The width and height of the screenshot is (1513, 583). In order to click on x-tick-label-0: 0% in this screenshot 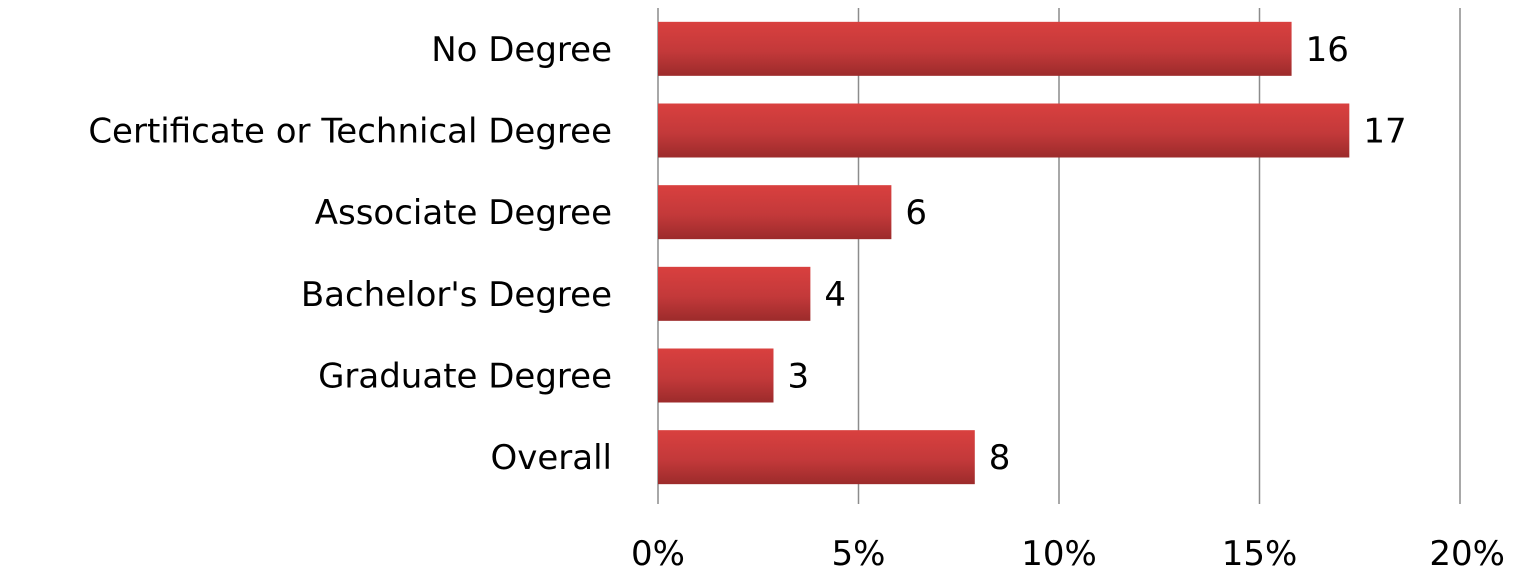, I will do `click(658, 554)`.